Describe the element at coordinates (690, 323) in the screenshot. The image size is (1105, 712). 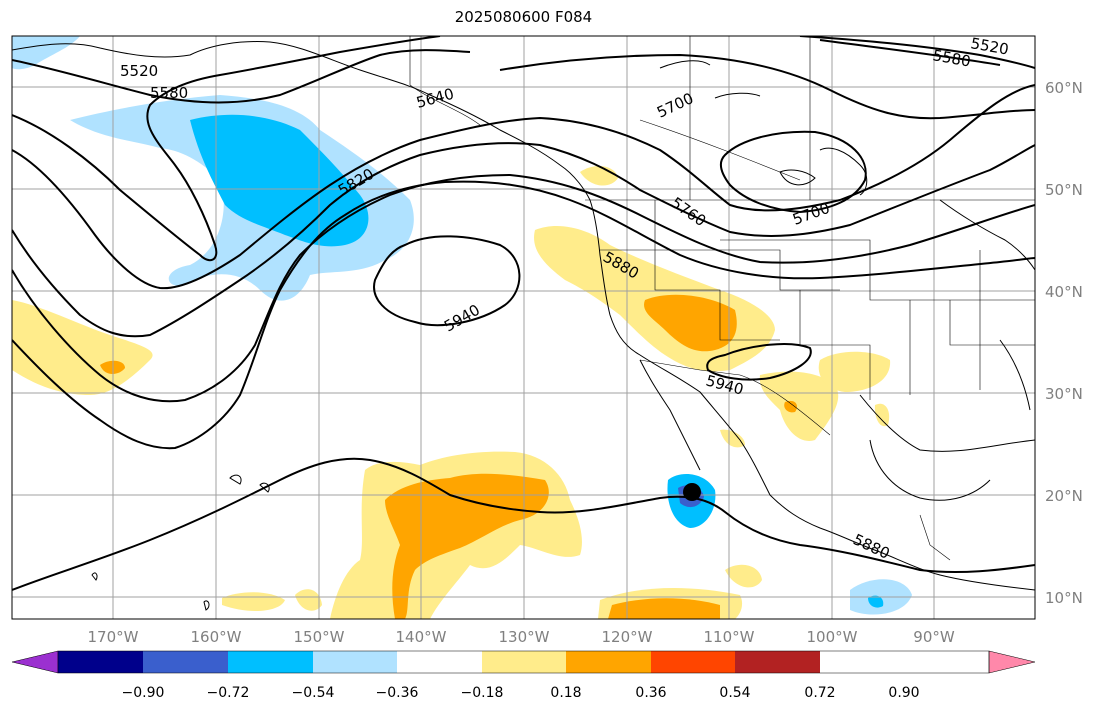
I see `positive-anomaly-us-core` at that location.